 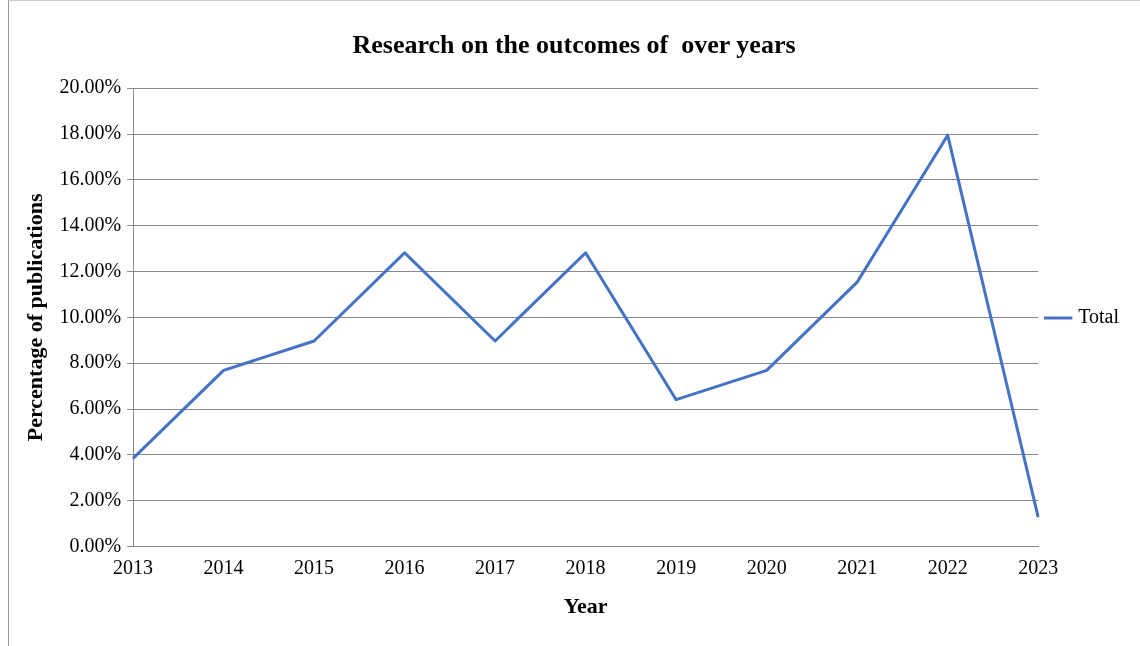 I want to click on x-tick-label: 2021, so click(x=857, y=566).